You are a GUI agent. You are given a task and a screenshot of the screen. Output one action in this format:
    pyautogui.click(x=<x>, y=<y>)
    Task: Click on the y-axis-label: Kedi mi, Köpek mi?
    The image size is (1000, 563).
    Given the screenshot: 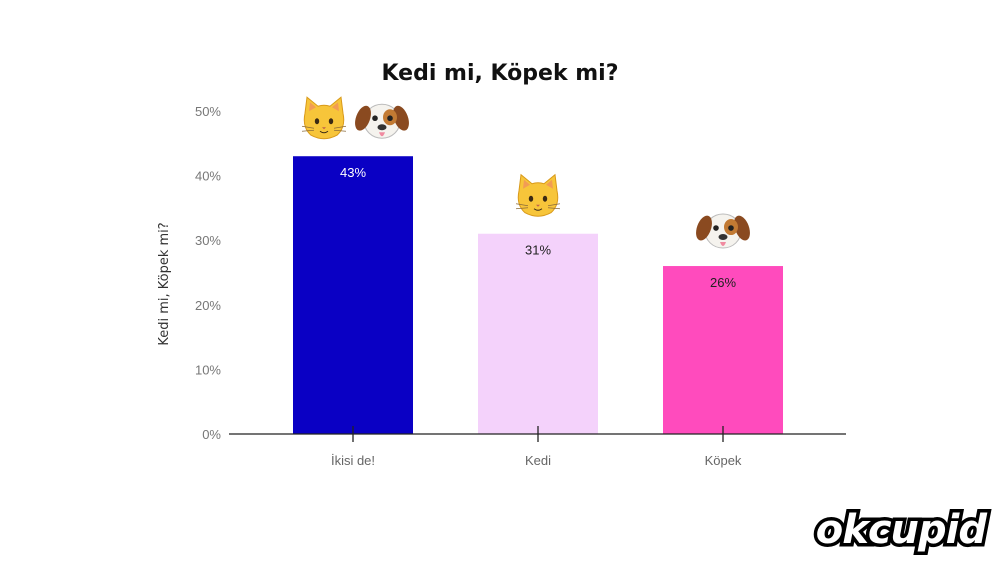 What is the action you would take?
    pyautogui.click(x=164, y=283)
    